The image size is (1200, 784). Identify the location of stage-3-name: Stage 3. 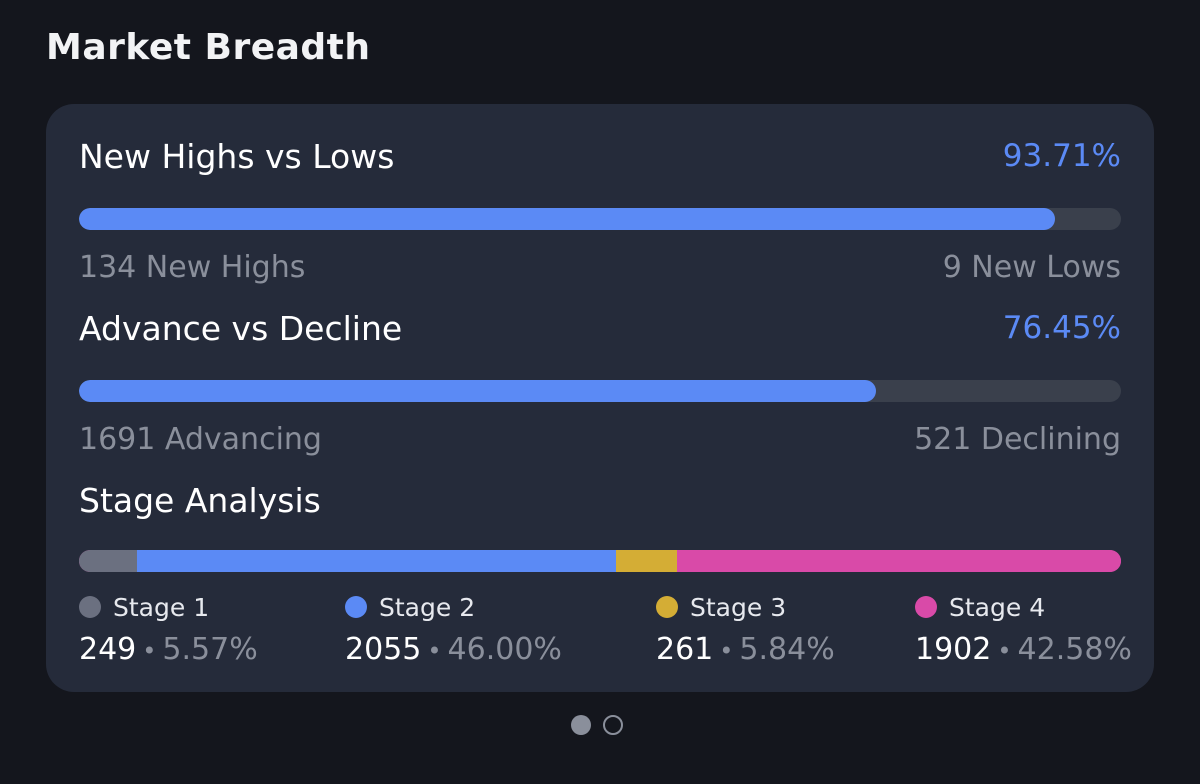
(738, 607).